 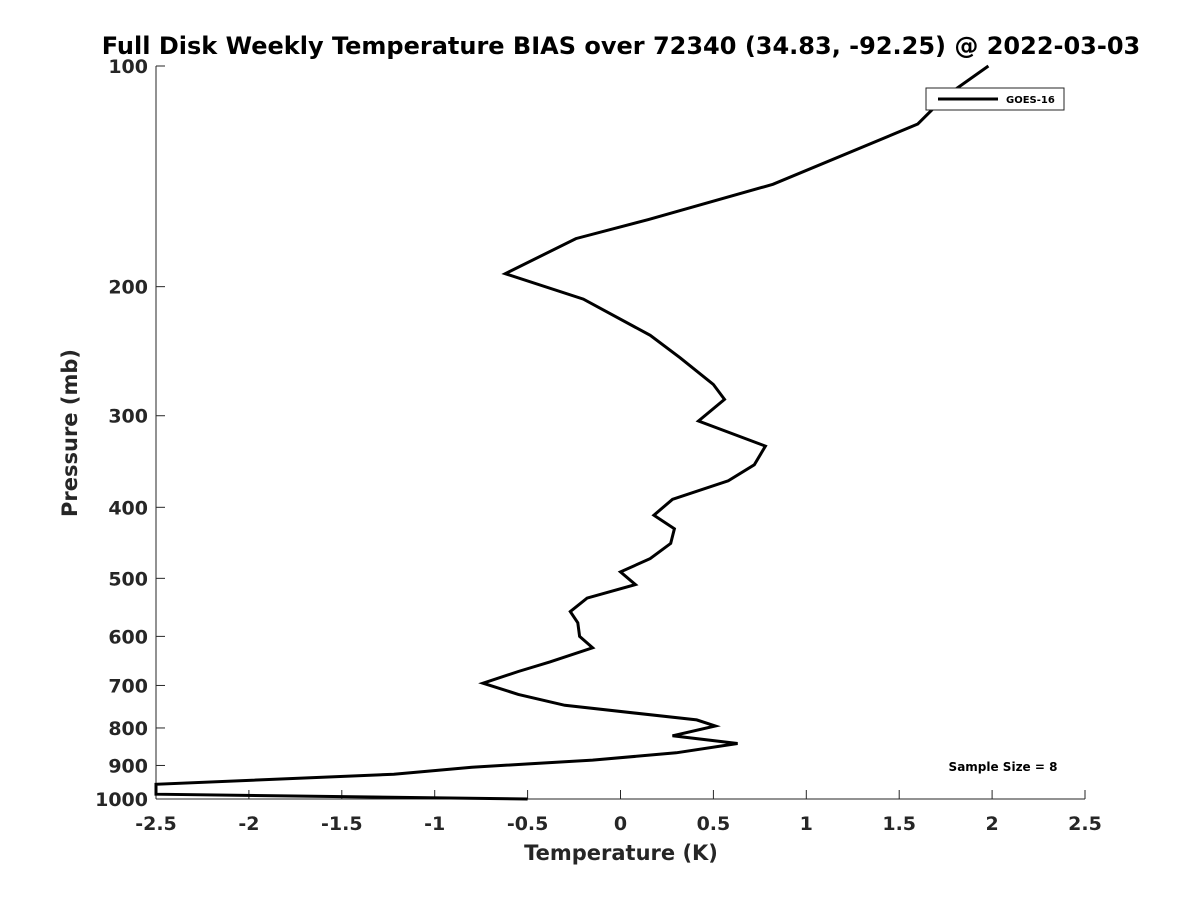 What do you see at coordinates (156, 824) in the screenshot?
I see `x-tick-label: -2.5` at bounding box center [156, 824].